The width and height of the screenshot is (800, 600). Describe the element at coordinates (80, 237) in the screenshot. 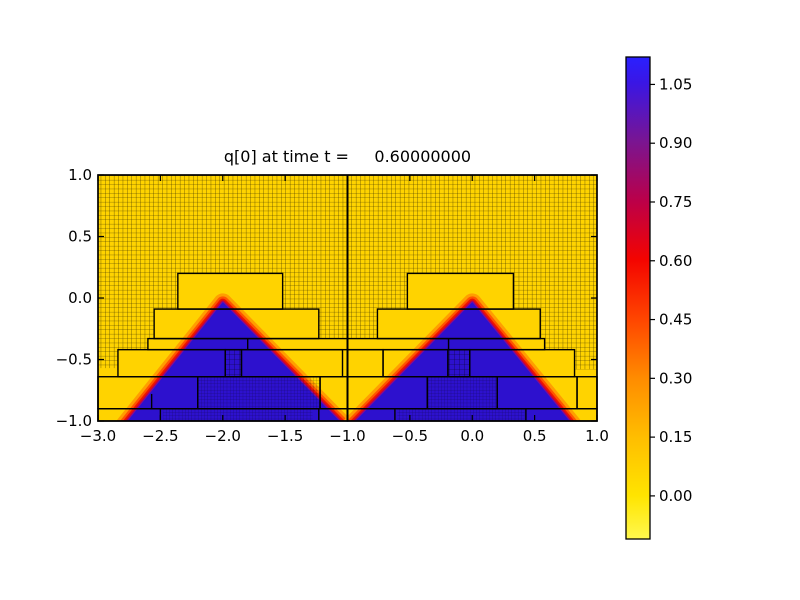

I see `y-tick-label: 0.5` at that location.